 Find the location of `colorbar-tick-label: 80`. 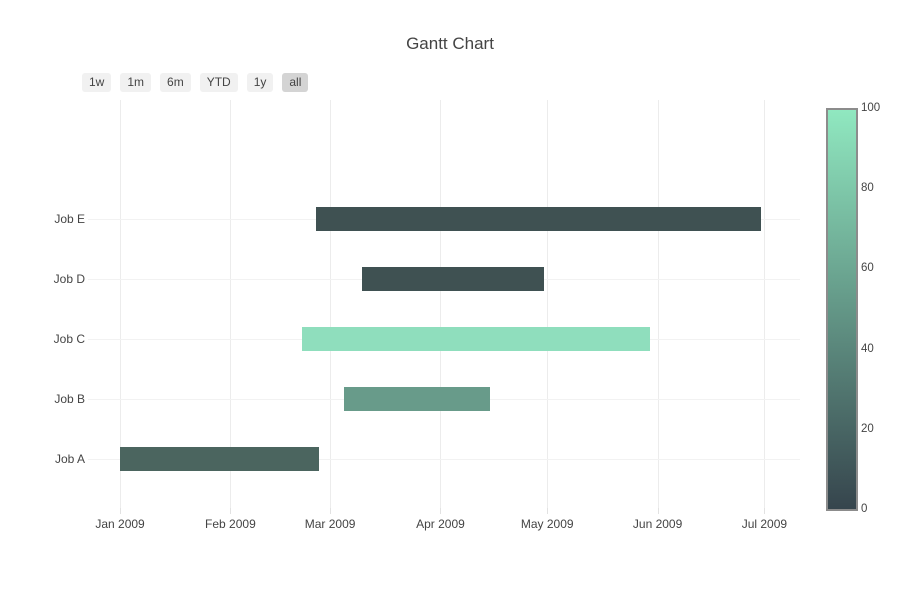

colorbar-tick-label: 80 is located at coordinates (867, 188).